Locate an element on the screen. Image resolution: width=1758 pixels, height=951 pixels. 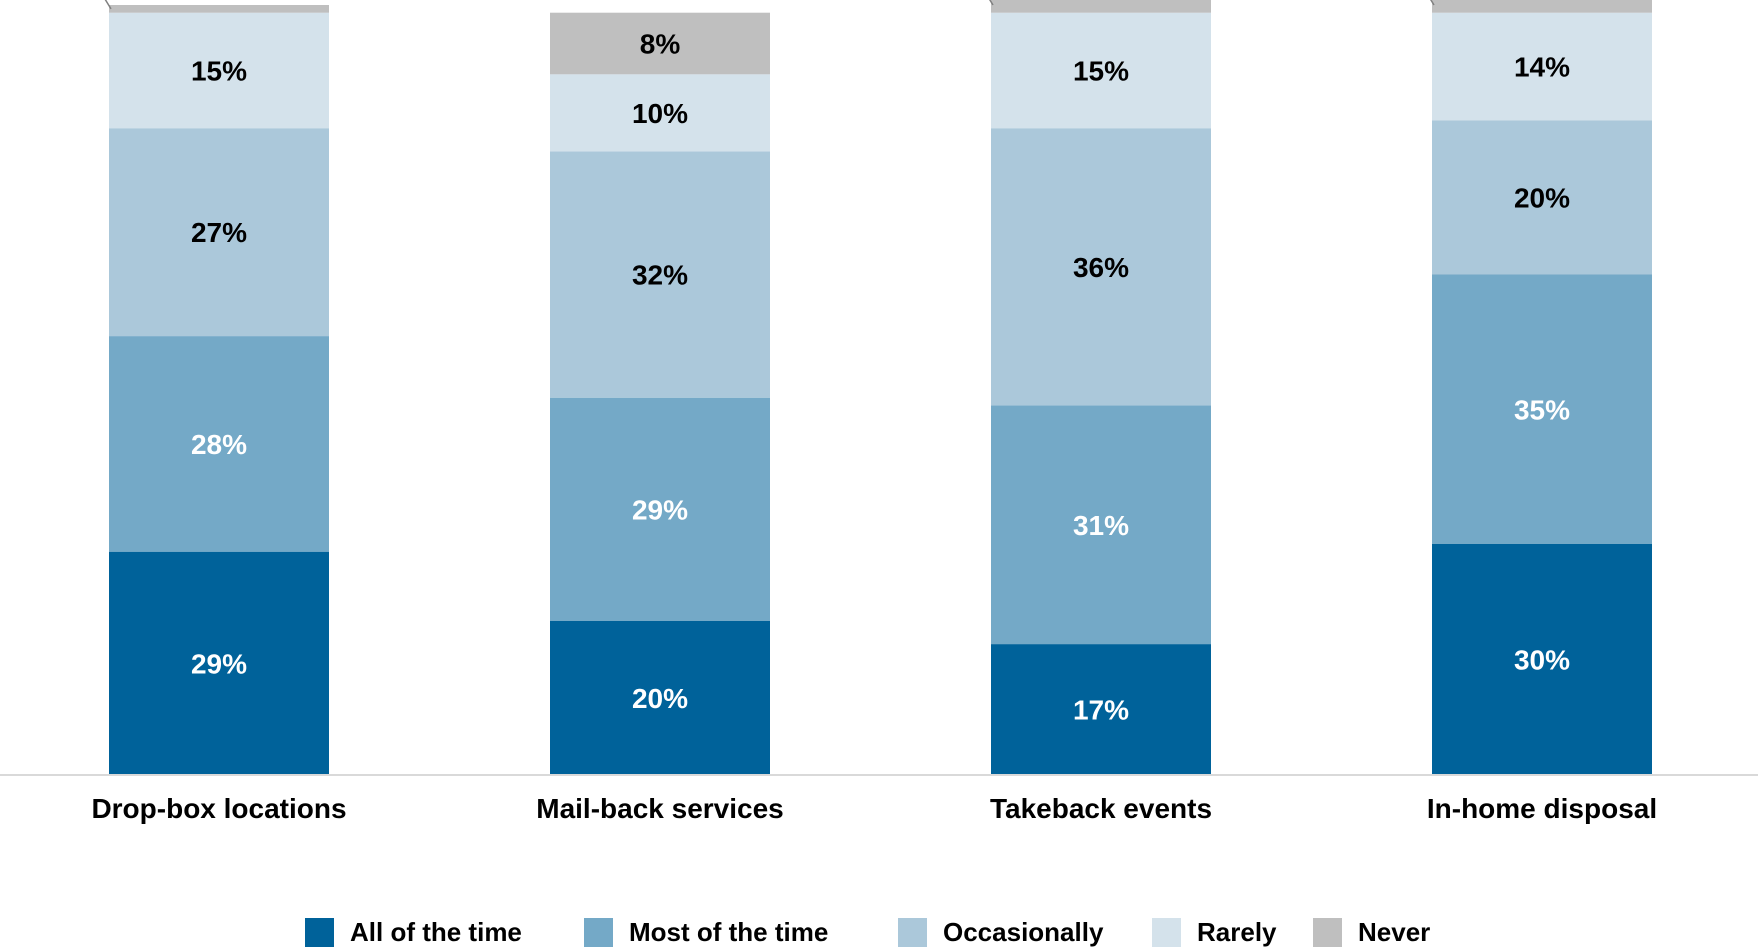
data-label-in-home-disposal-most-of-the-time: 35% is located at coordinates (1542, 409).